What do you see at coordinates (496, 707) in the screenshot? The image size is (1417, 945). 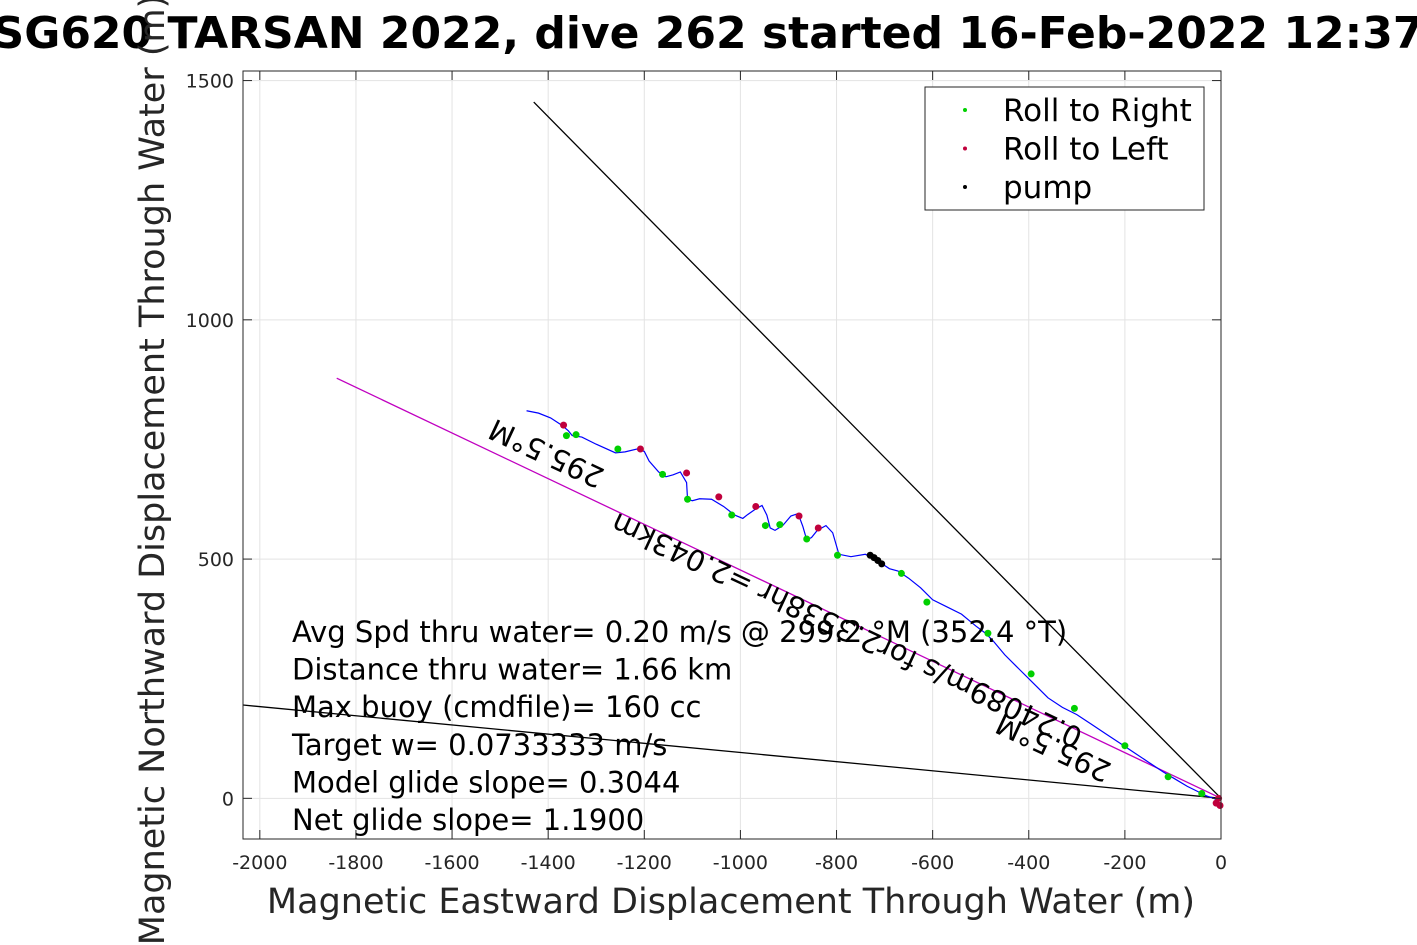 I see `stat-line: Max buoy (cmdfile)= 160 cc` at bounding box center [496, 707].